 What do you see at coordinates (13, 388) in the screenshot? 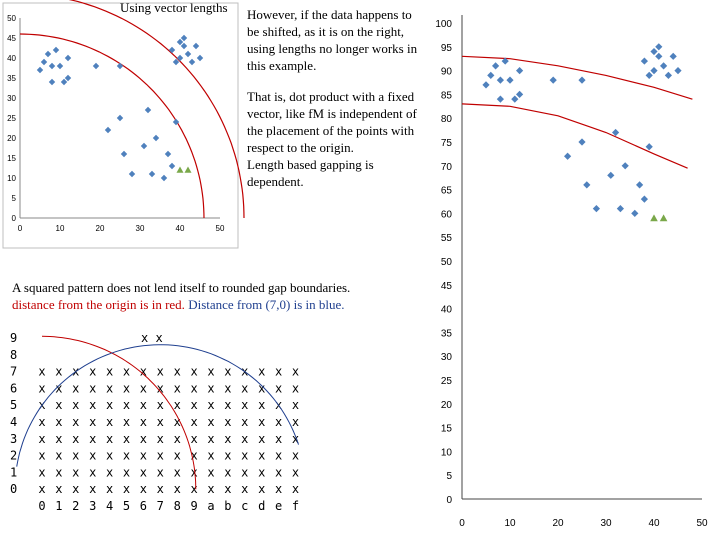
I see `grid-row-label: 6` at bounding box center [13, 388].